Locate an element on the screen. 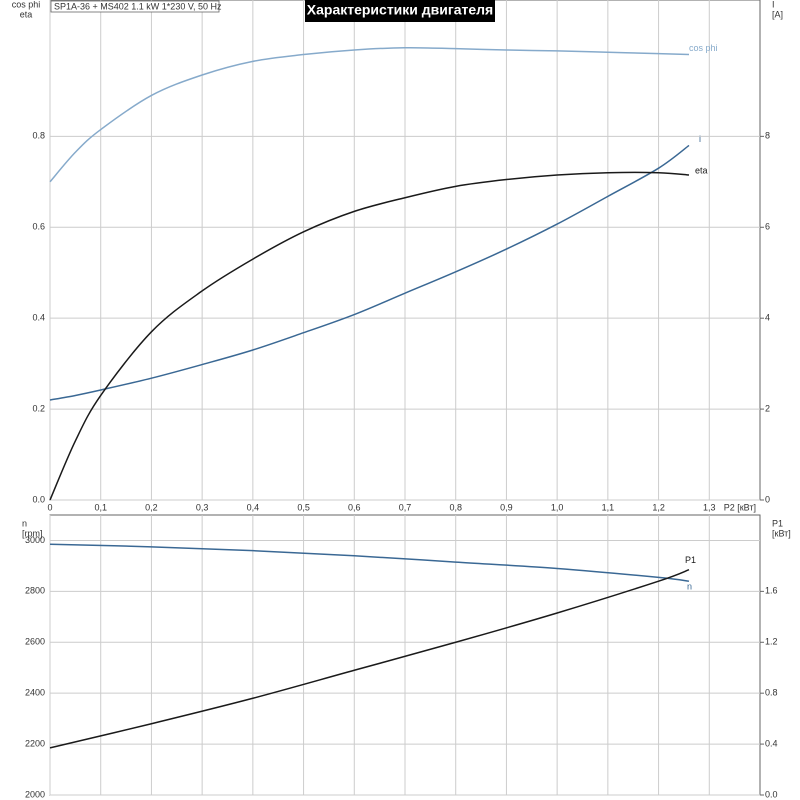 This screenshot has width=800, height=800. y2-tick-label: 0.0 is located at coordinates (771, 794).